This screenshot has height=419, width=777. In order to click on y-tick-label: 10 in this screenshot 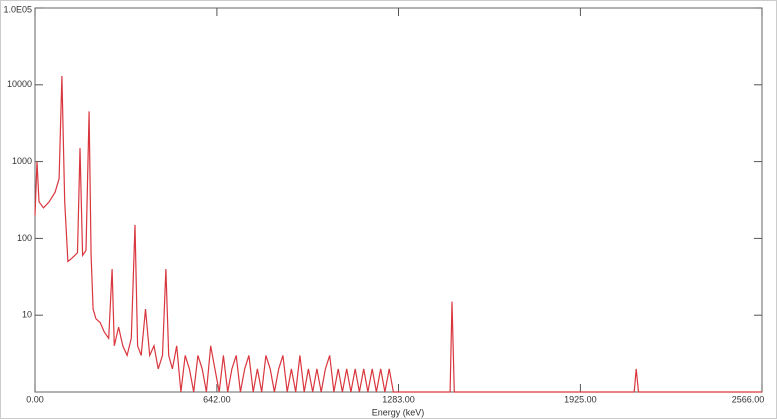, I will do `click(27, 315)`.